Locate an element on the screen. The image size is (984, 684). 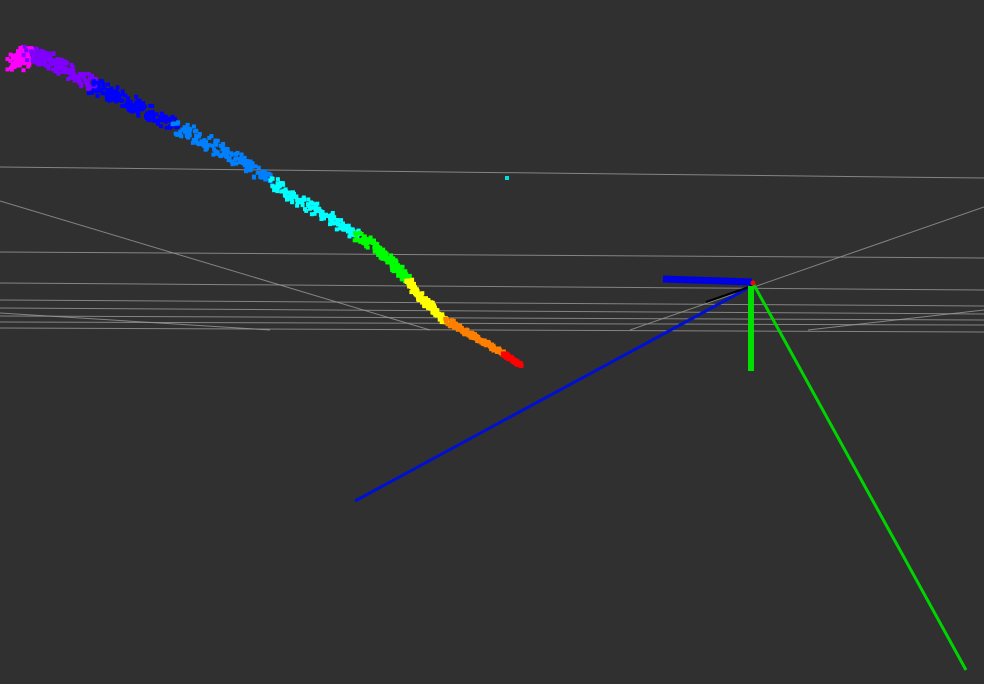
z-axis-arrow is located at coordinates (707, 280).